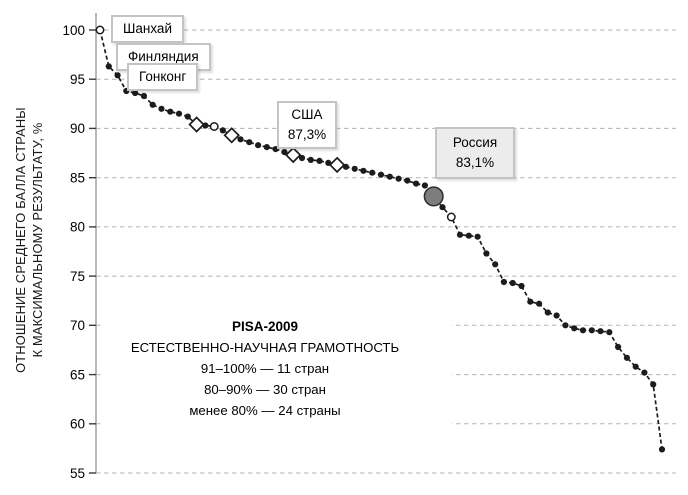 The image size is (688, 495). What do you see at coordinates (265, 410) in the screenshot?
I see `annotation-bucket-3: менее 80% — 24 страны` at bounding box center [265, 410].